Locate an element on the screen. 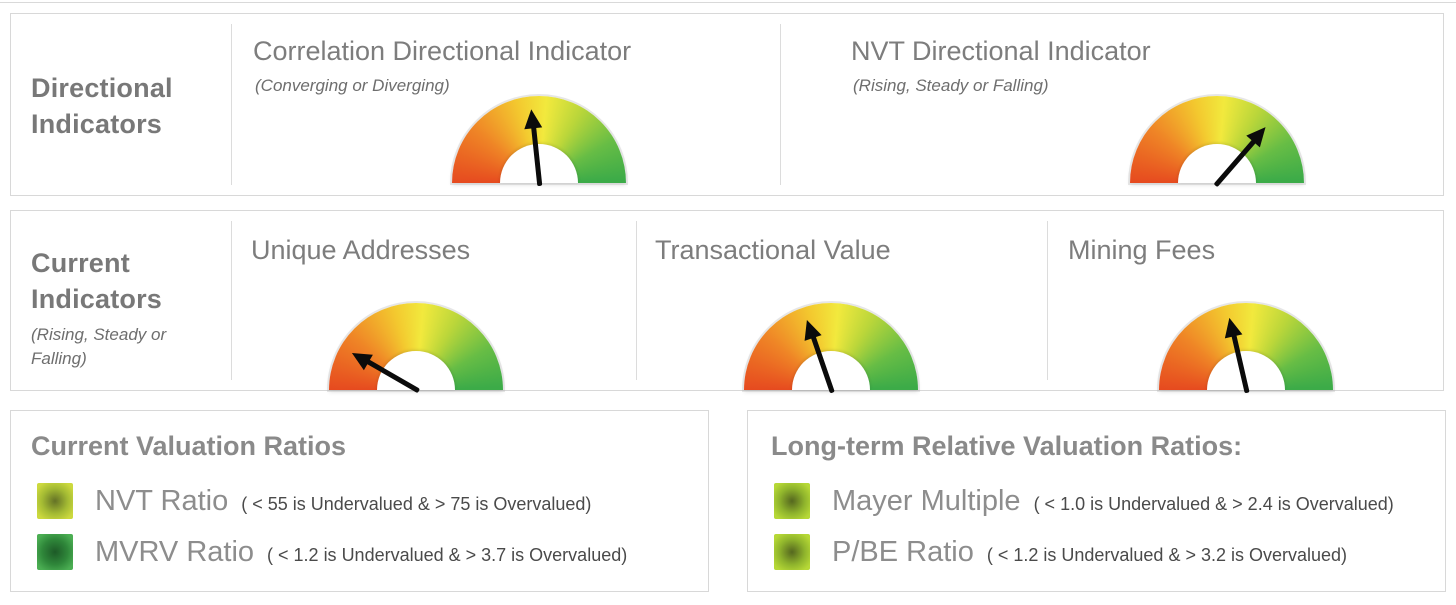 The image size is (1456, 605). nvt-ratio-label: NVT Ratio is located at coordinates (162, 500).